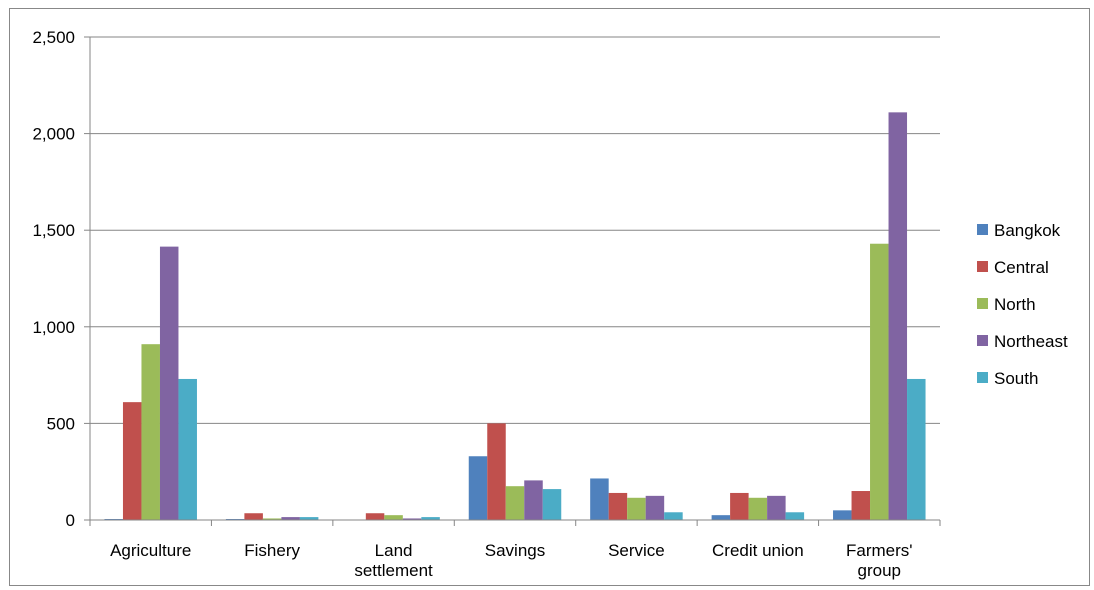 The height and width of the screenshot is (590, 1094). I want to click on legend-swatch-northeast, so click(982, 340).